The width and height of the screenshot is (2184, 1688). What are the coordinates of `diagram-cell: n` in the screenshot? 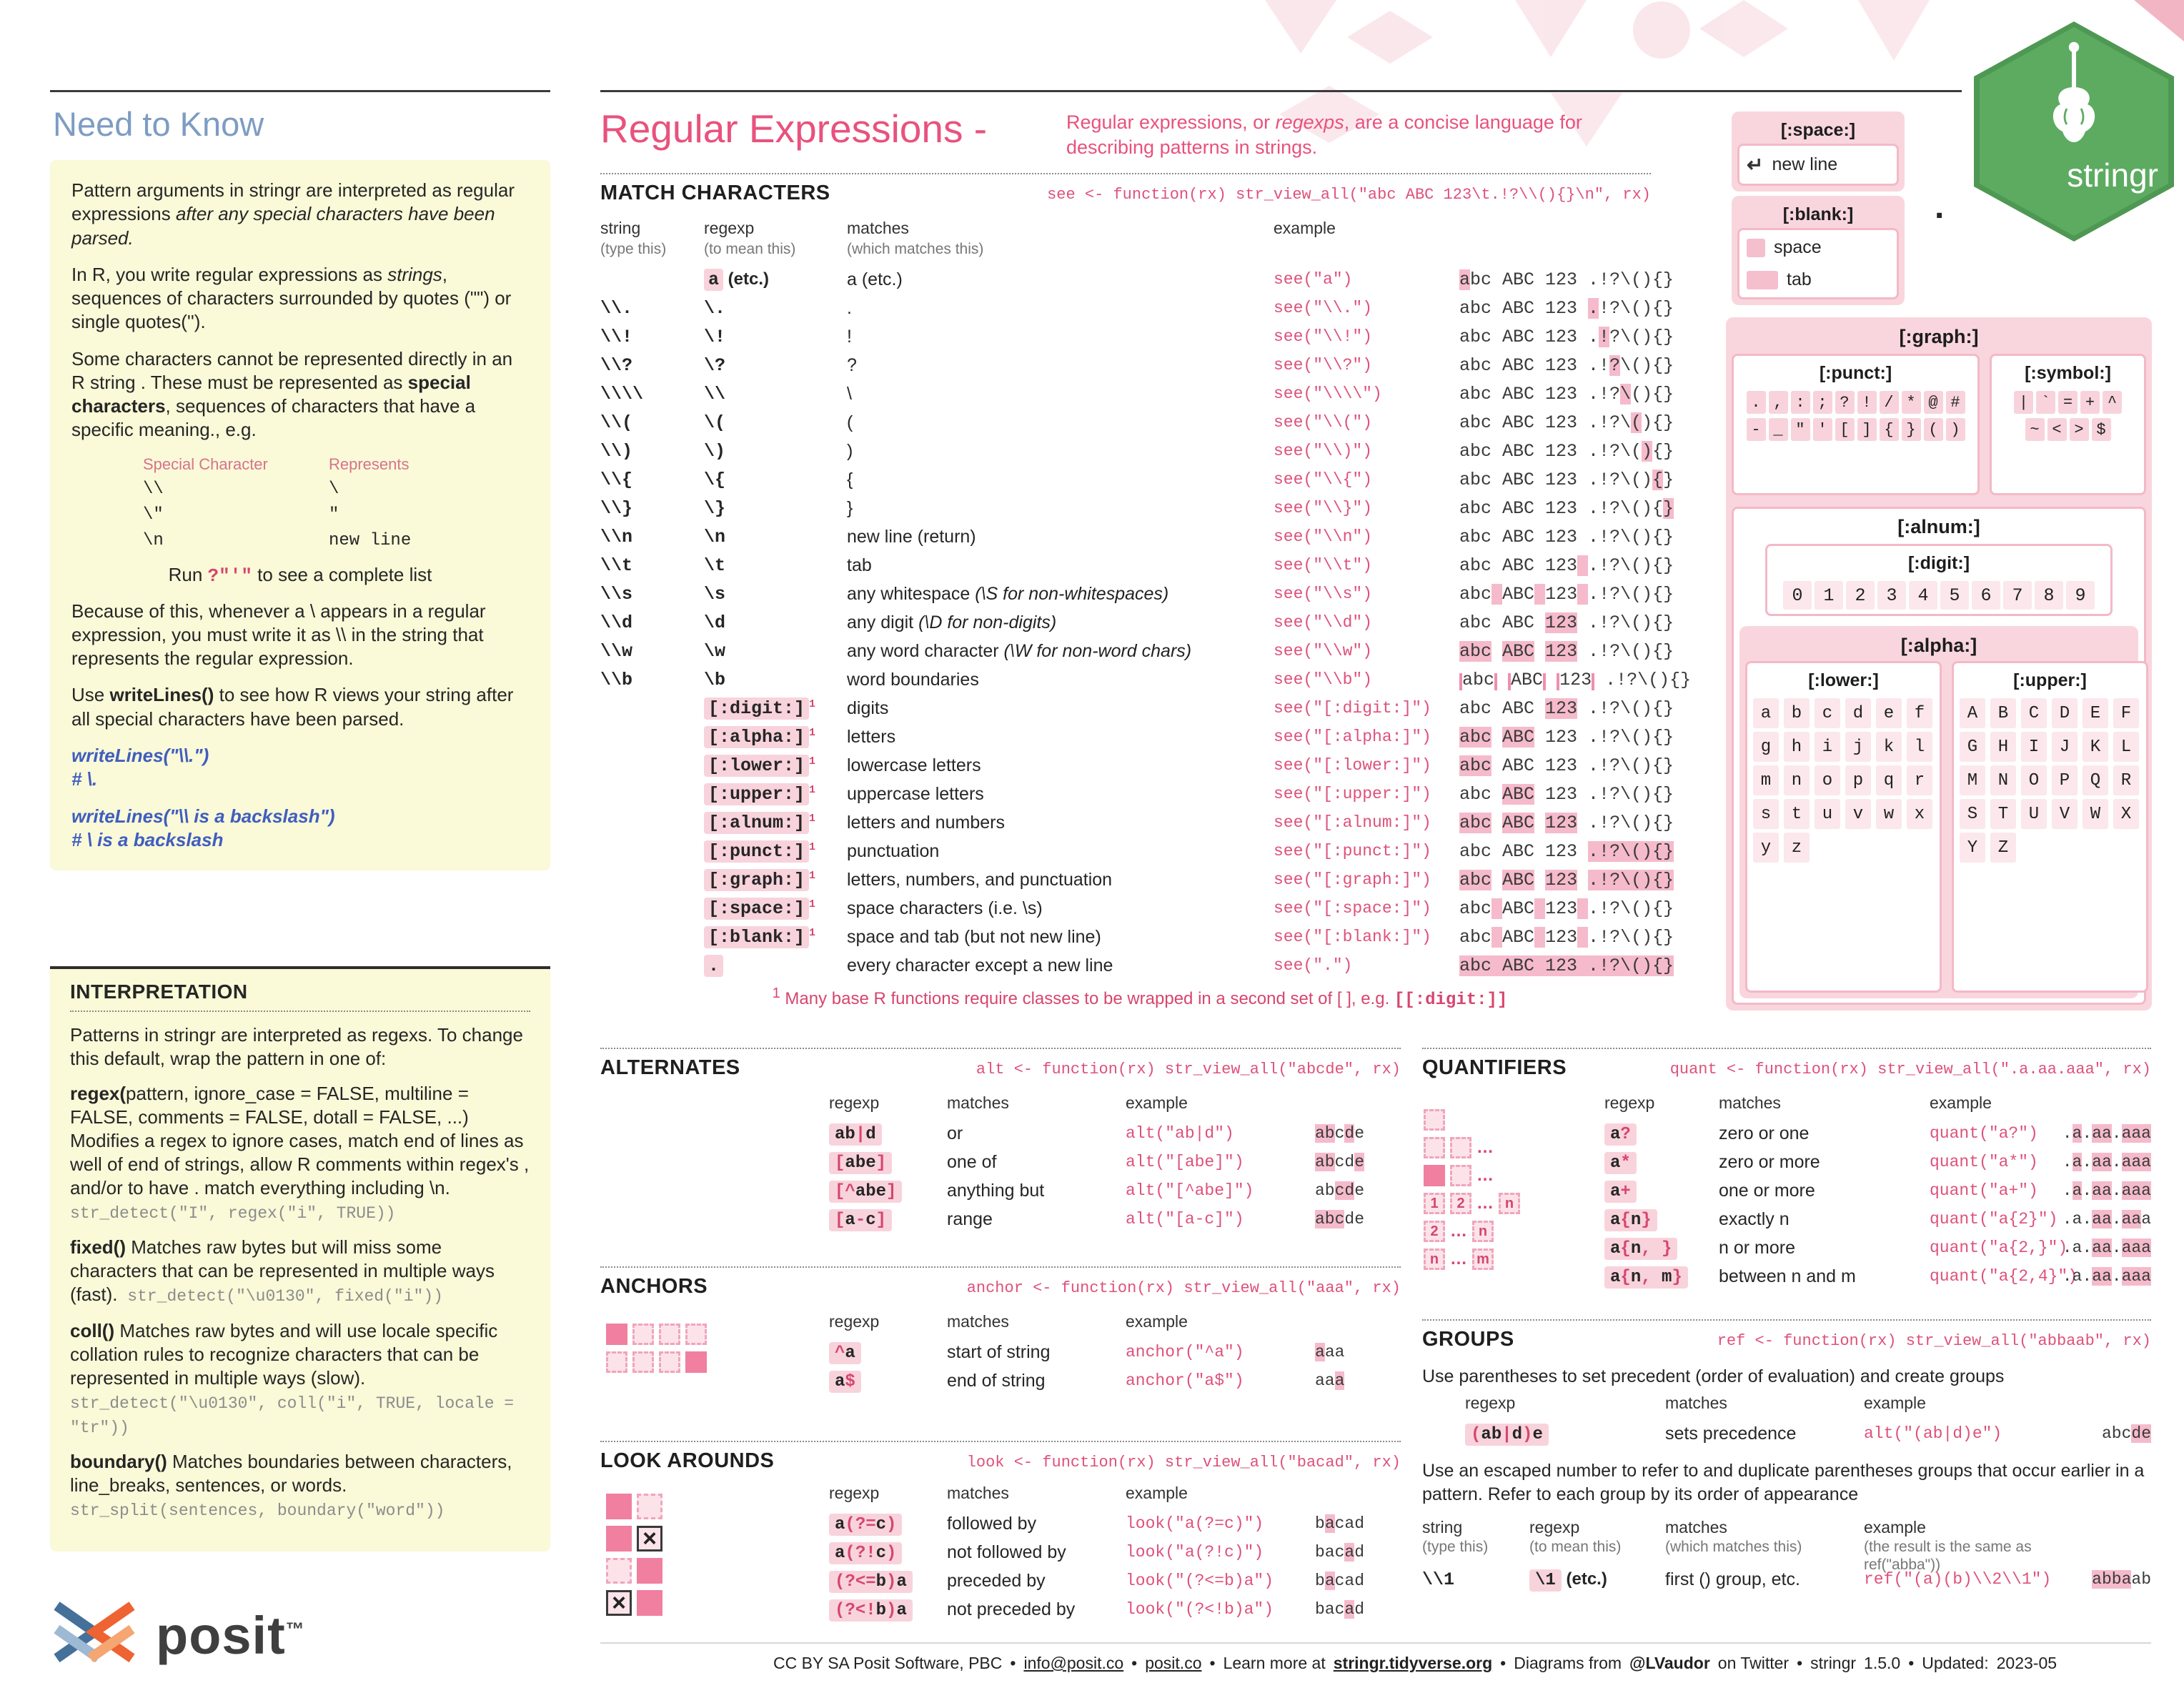 It's located at (1434, 1259).